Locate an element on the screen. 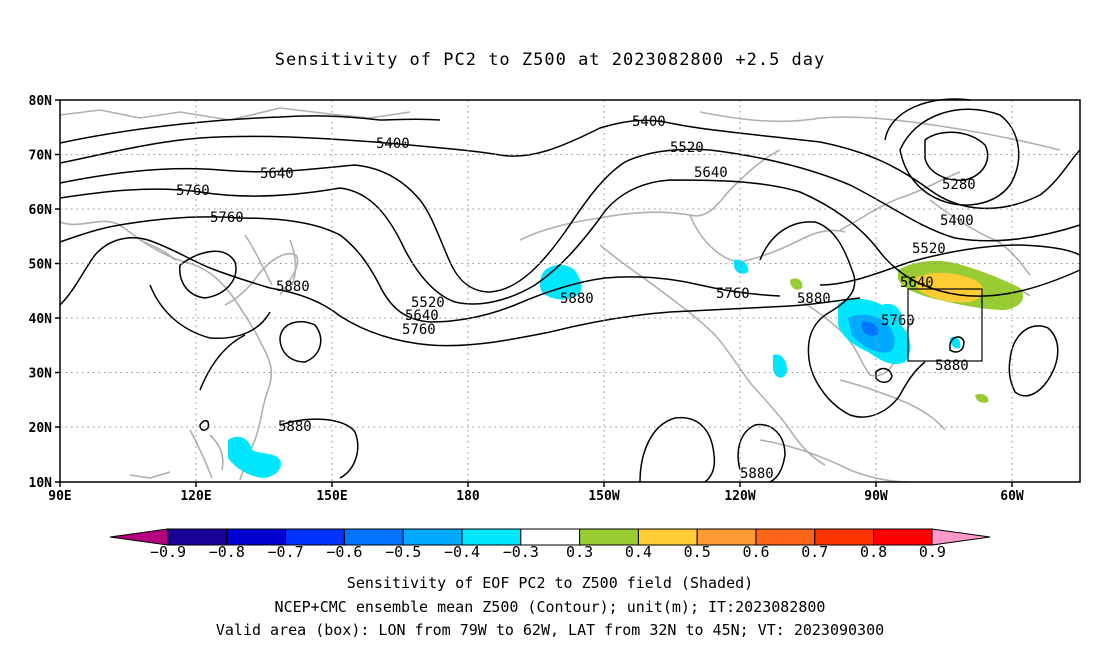  lat-label: 50N is located at coordinates (41, 265).